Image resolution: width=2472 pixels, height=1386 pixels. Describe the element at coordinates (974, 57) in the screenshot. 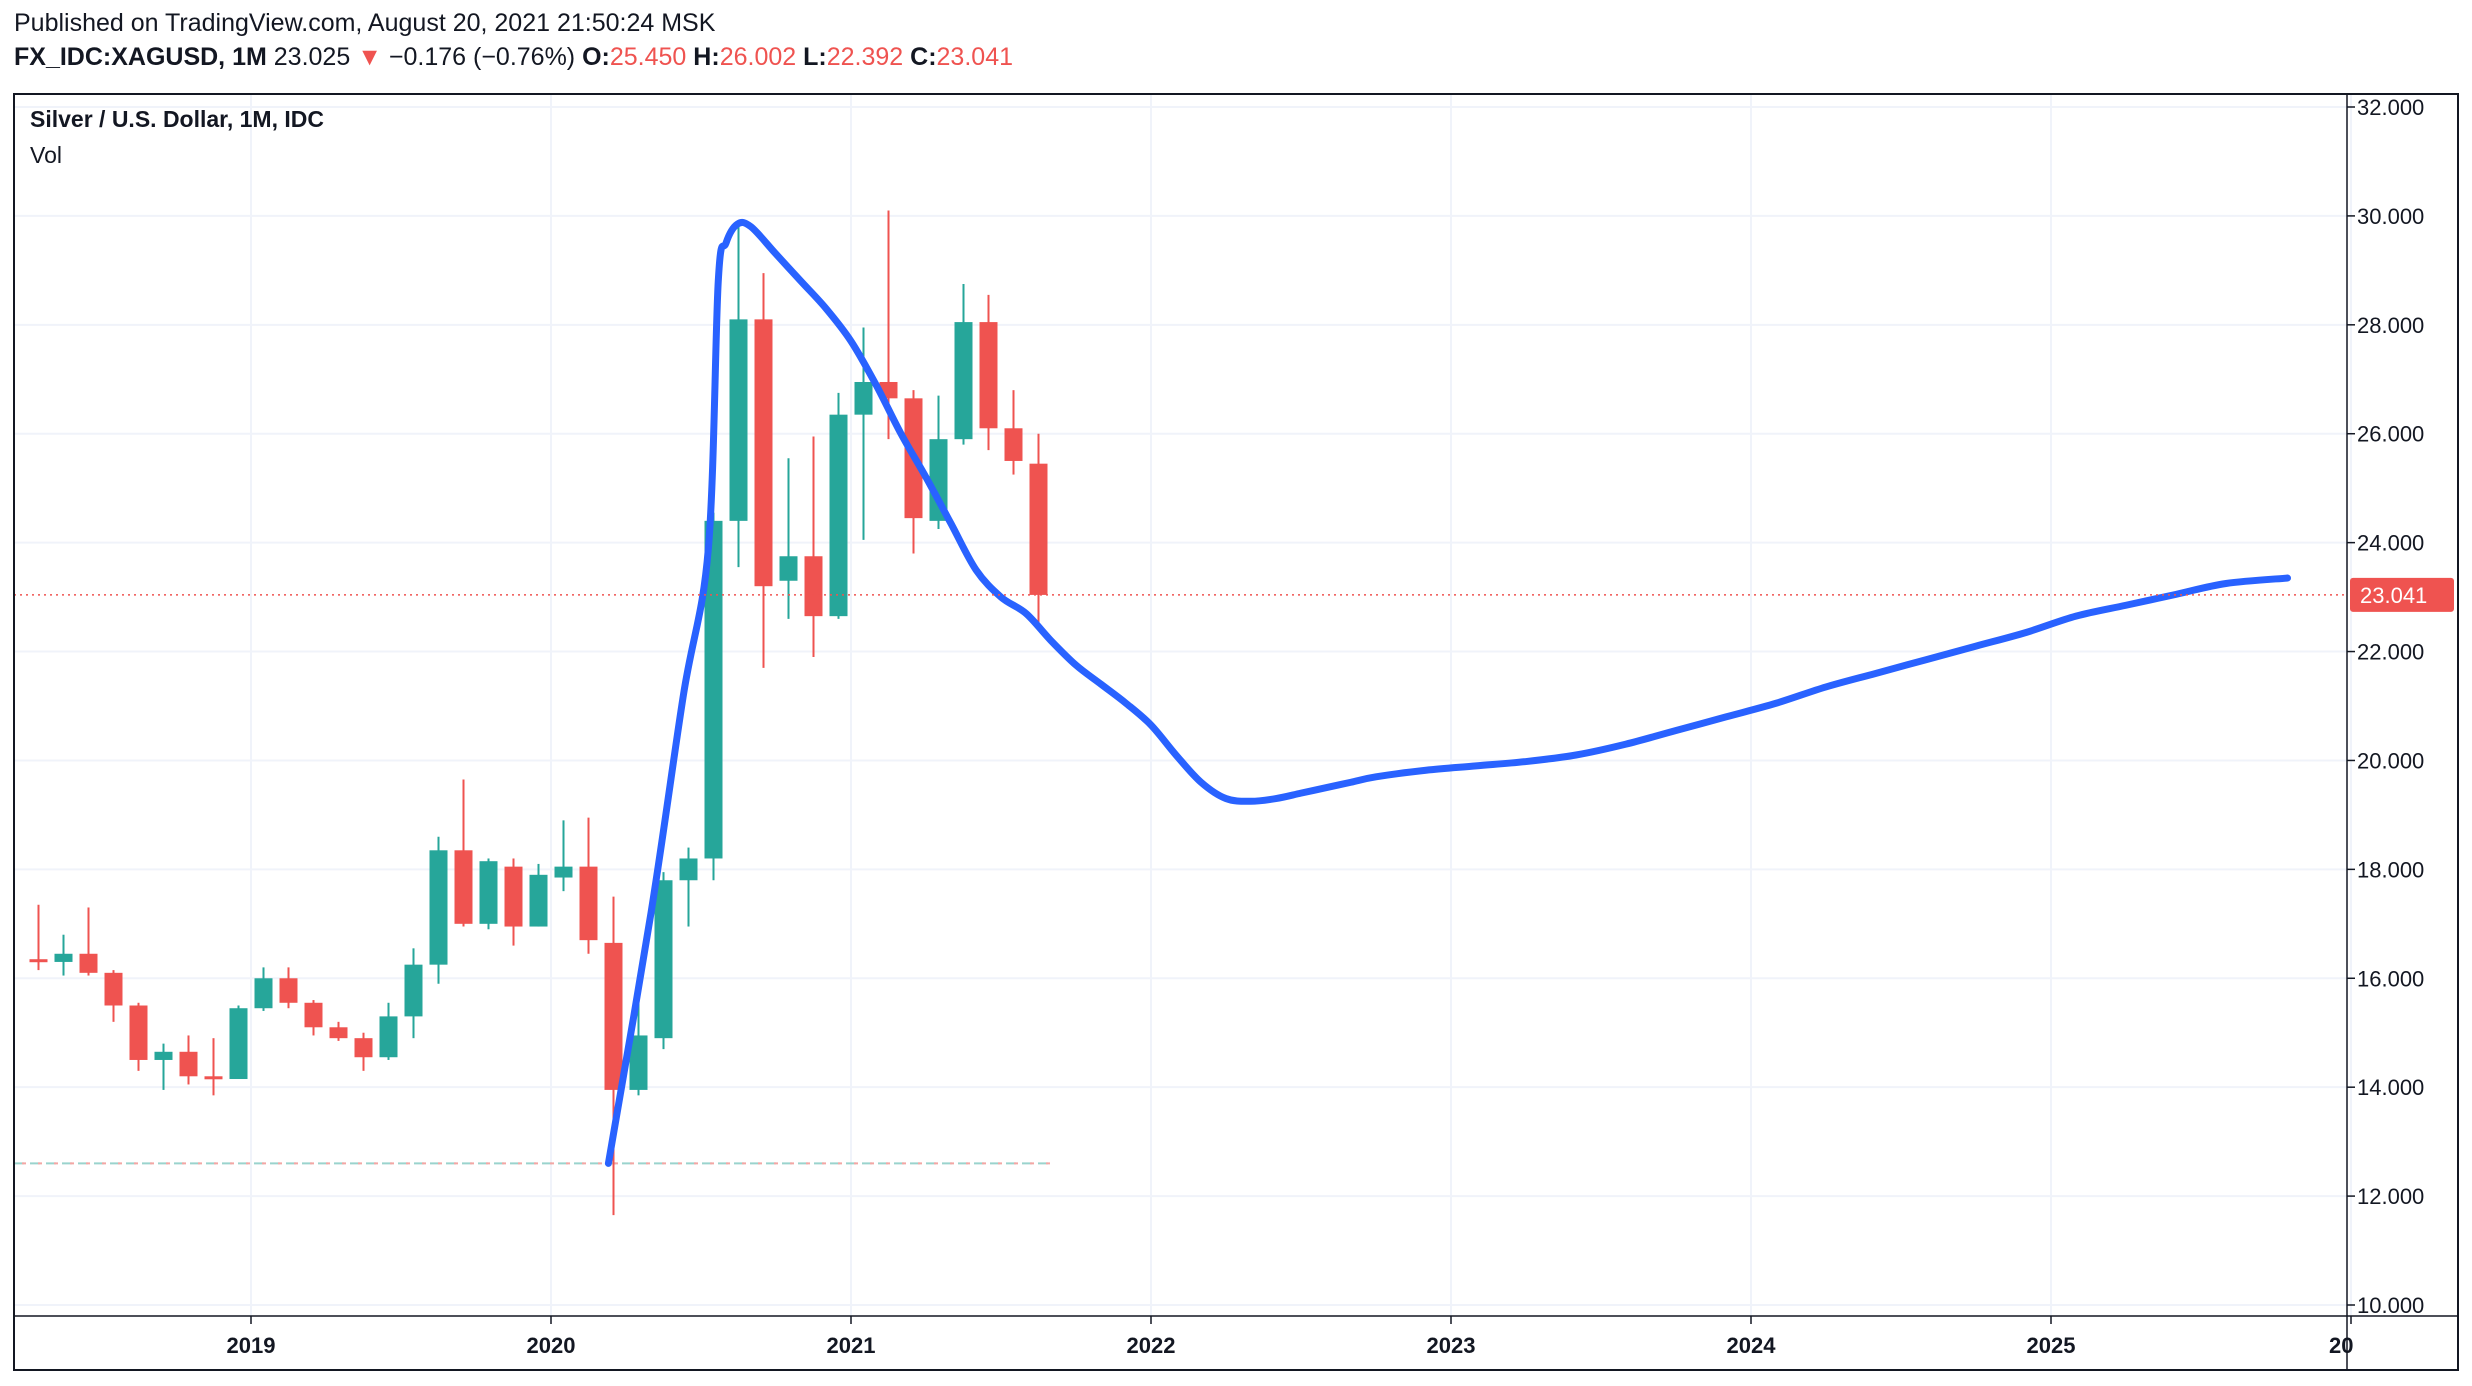

I see `close-value: 23.041` at that location.